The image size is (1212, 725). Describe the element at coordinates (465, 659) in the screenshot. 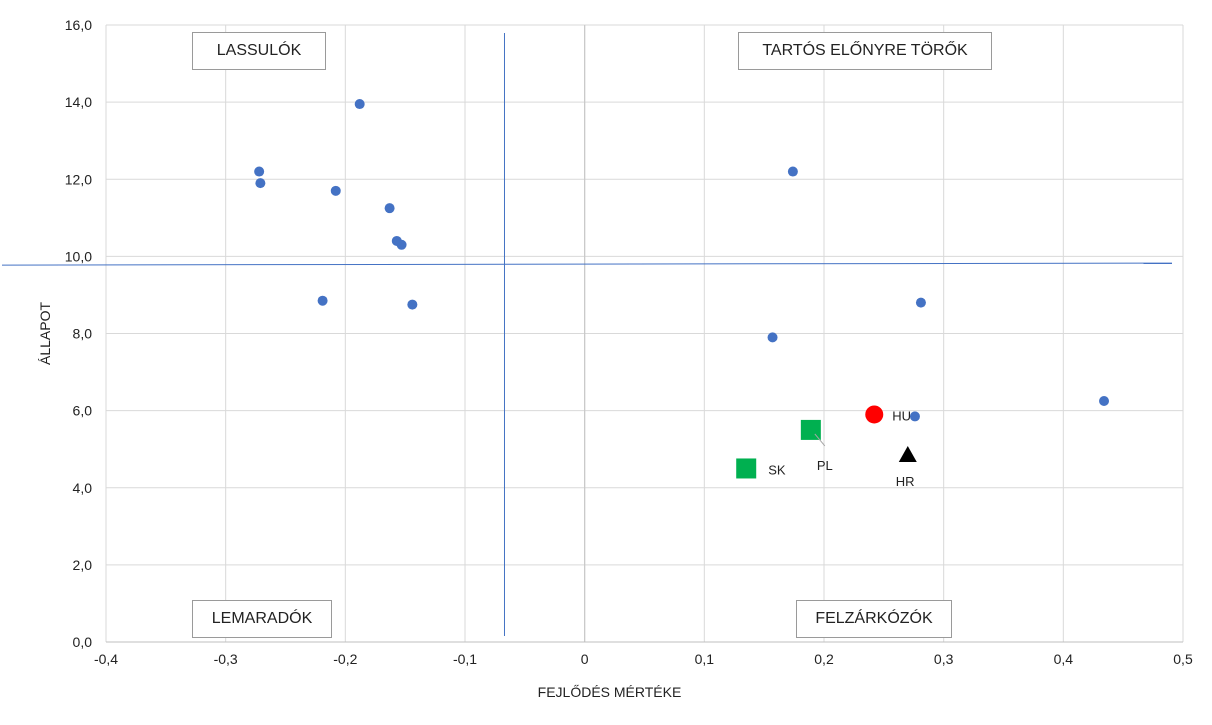

I see `x-tick-label: -0,1` at that location.